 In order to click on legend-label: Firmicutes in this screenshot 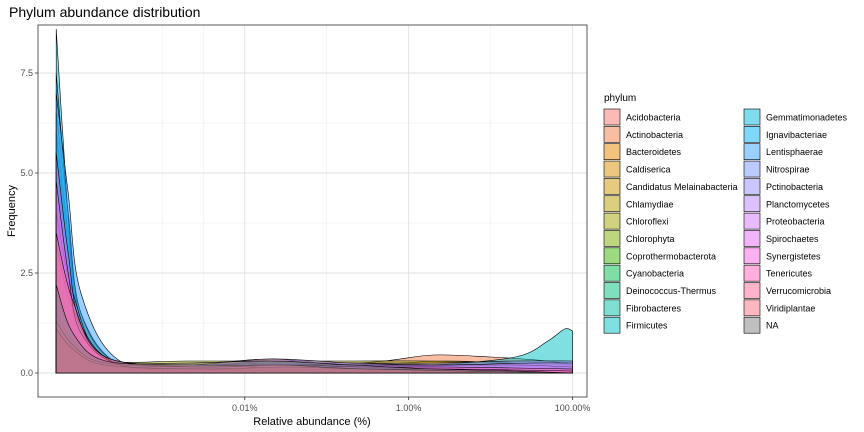, I will do `click(647, 326)`.